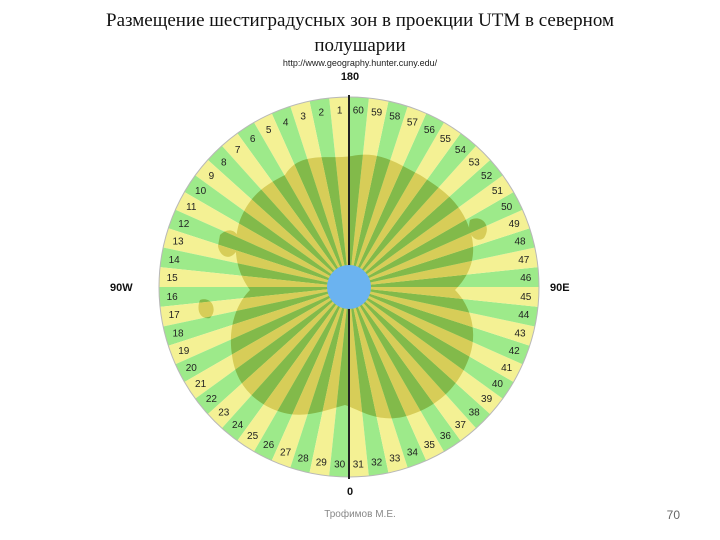 This screenshot has width=720, height=540. What do you see at coordinates (191, 207) in the screenshot?
I see `zone-label-11: 11` at bounding box center [191, 207].